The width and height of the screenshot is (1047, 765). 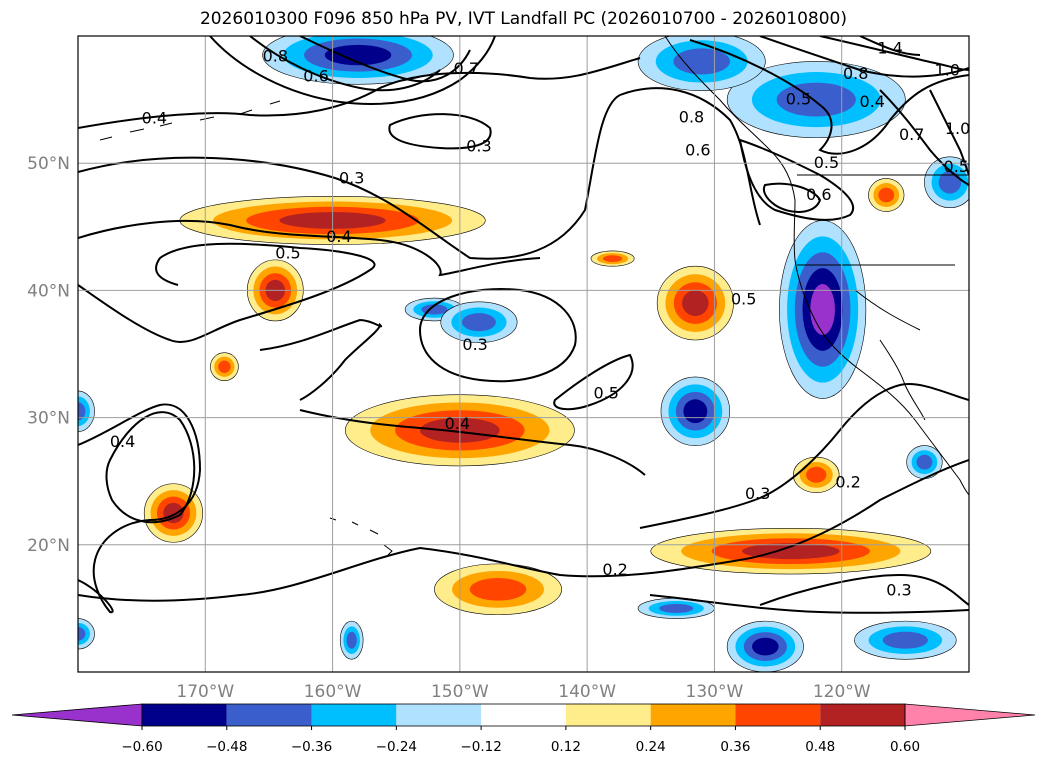 I want to click on pv-contour-0.2-east, so click(x=809, y=604).